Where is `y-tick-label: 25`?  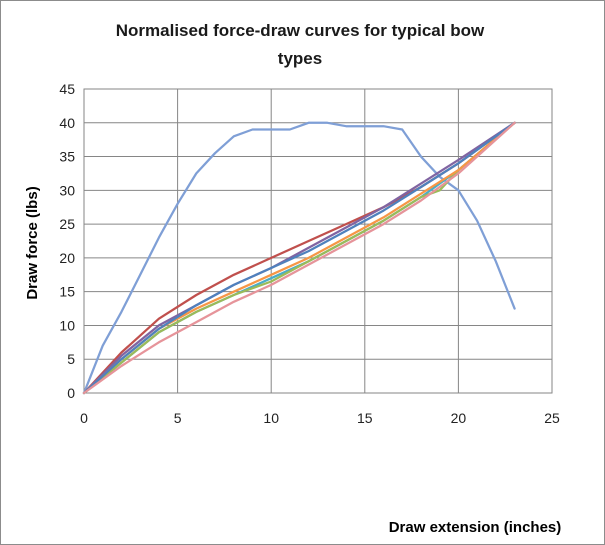
y-tick-label: 25 is located at coordinates (67, 224).